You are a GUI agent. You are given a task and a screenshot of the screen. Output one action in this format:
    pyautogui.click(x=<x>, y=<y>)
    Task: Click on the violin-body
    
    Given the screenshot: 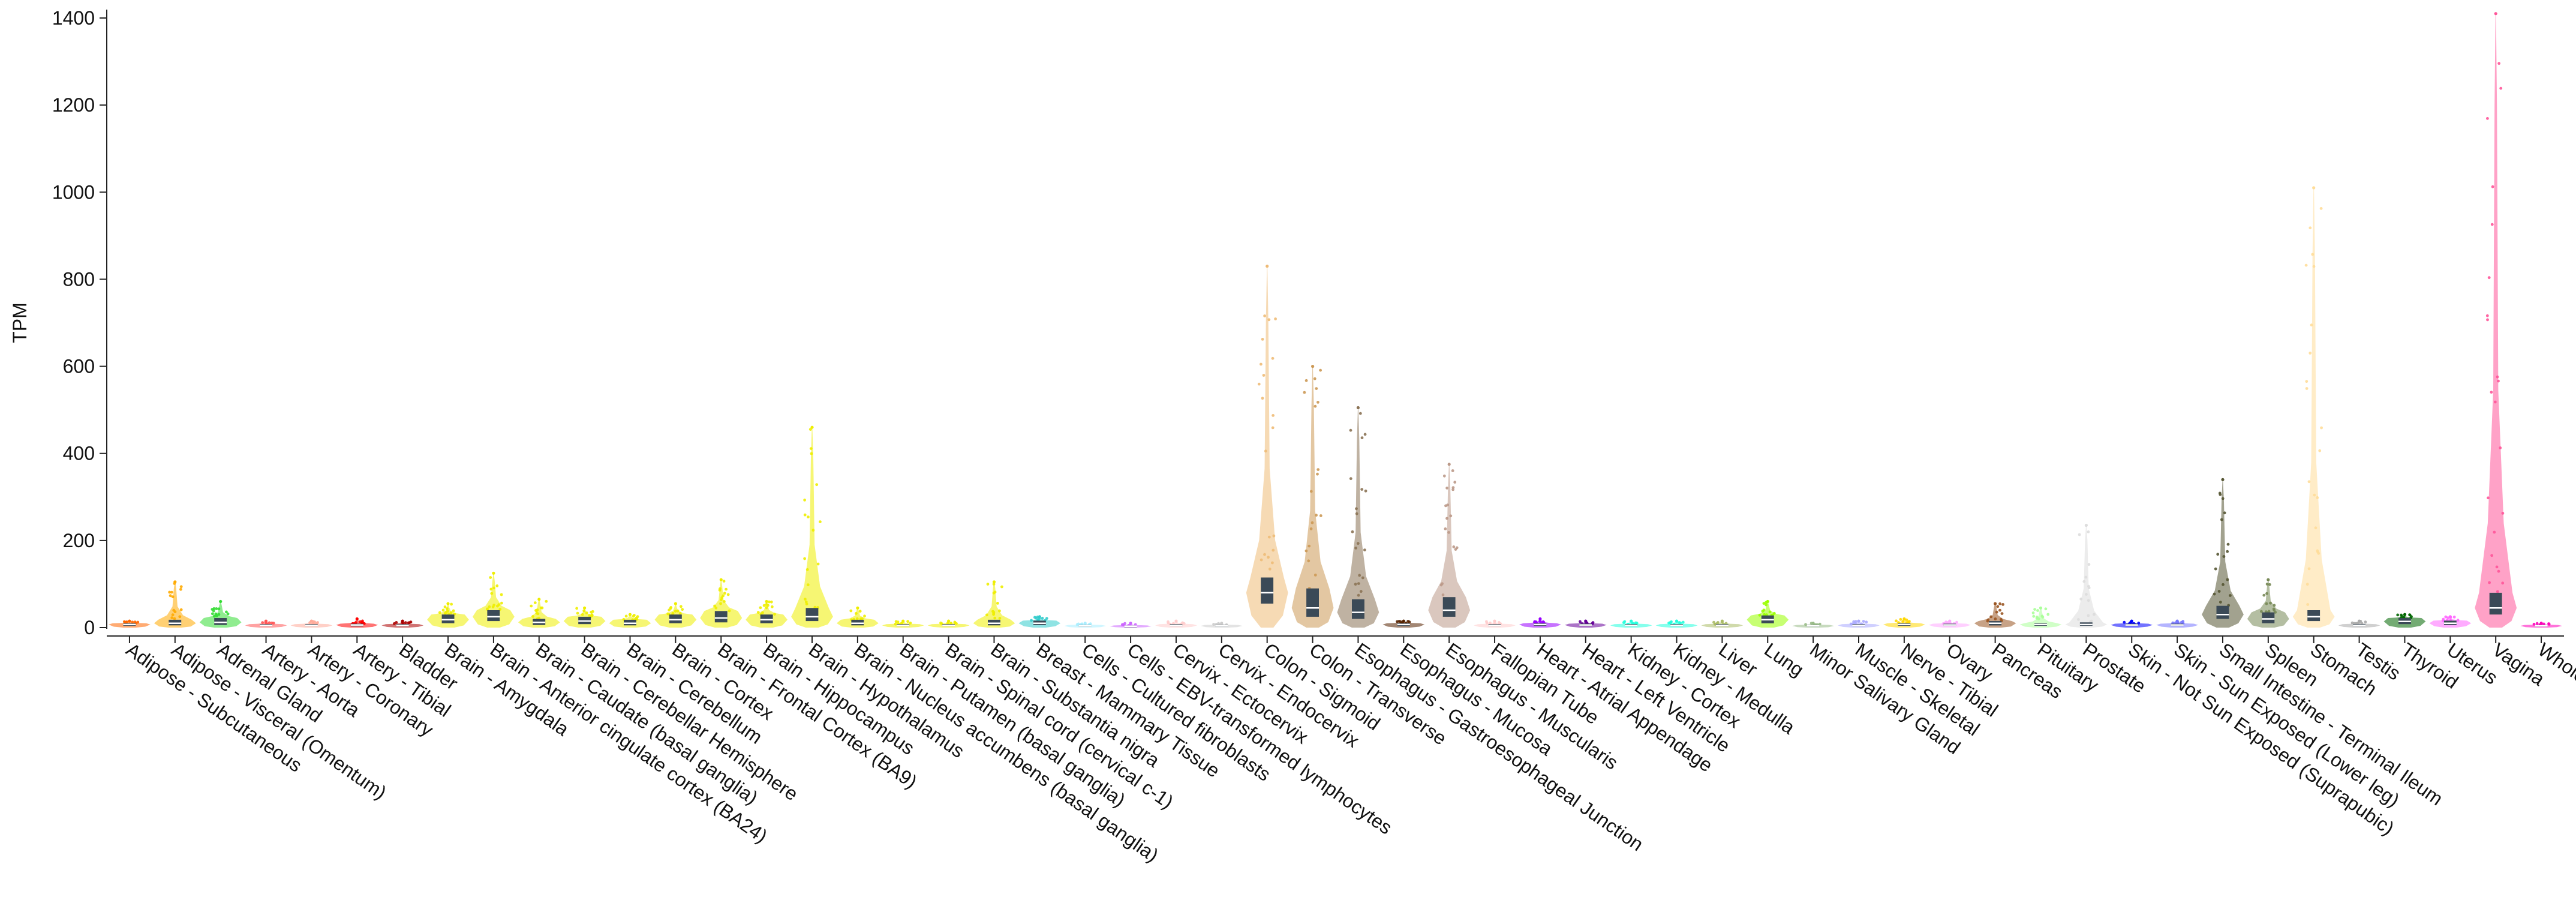 What is the action you would take?
    pyautogui.click(x=494, y=600)
    